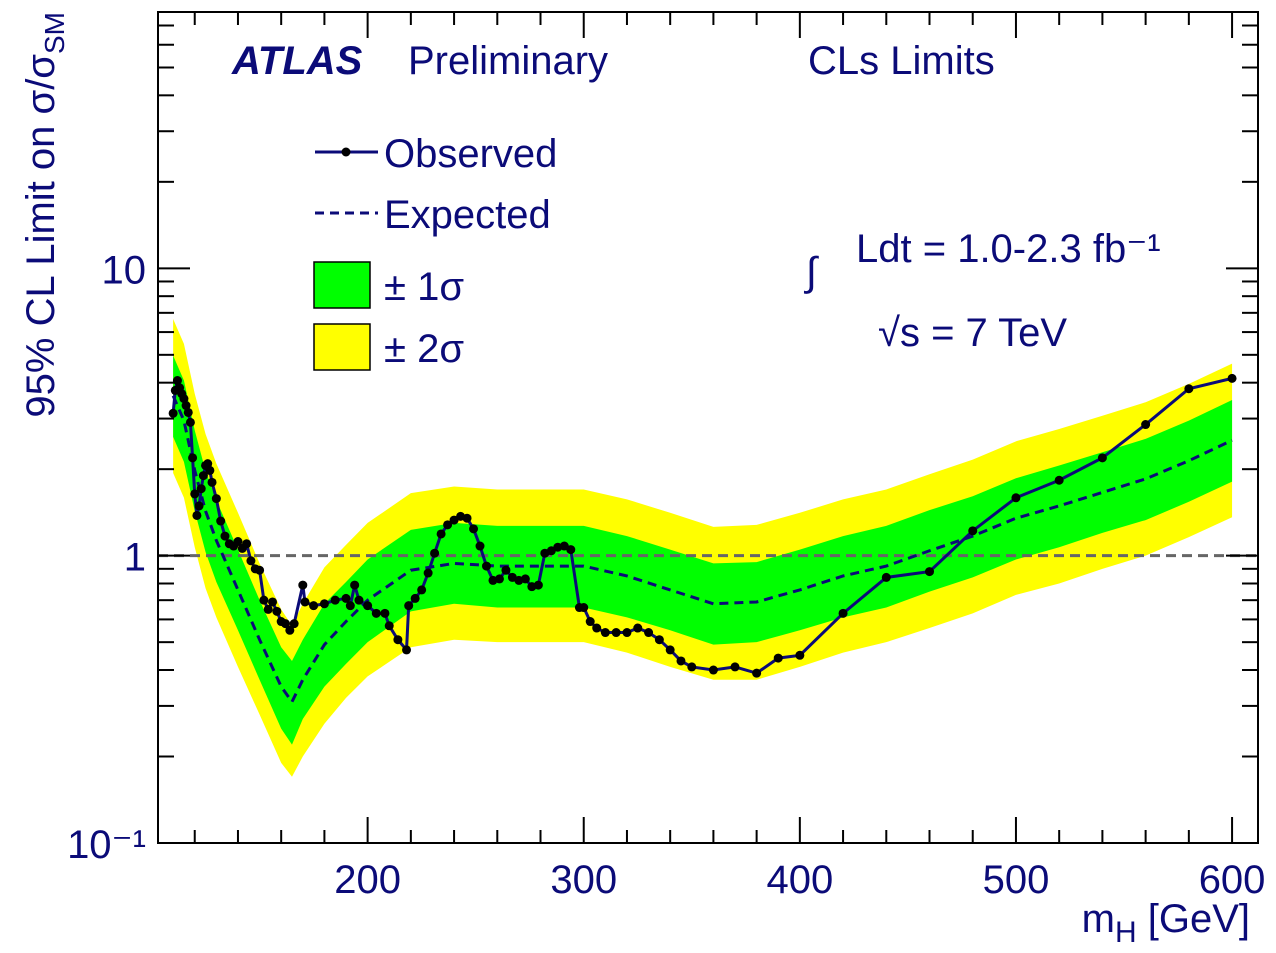  I want to click on status-label: Preliminary, so click(508, 61).